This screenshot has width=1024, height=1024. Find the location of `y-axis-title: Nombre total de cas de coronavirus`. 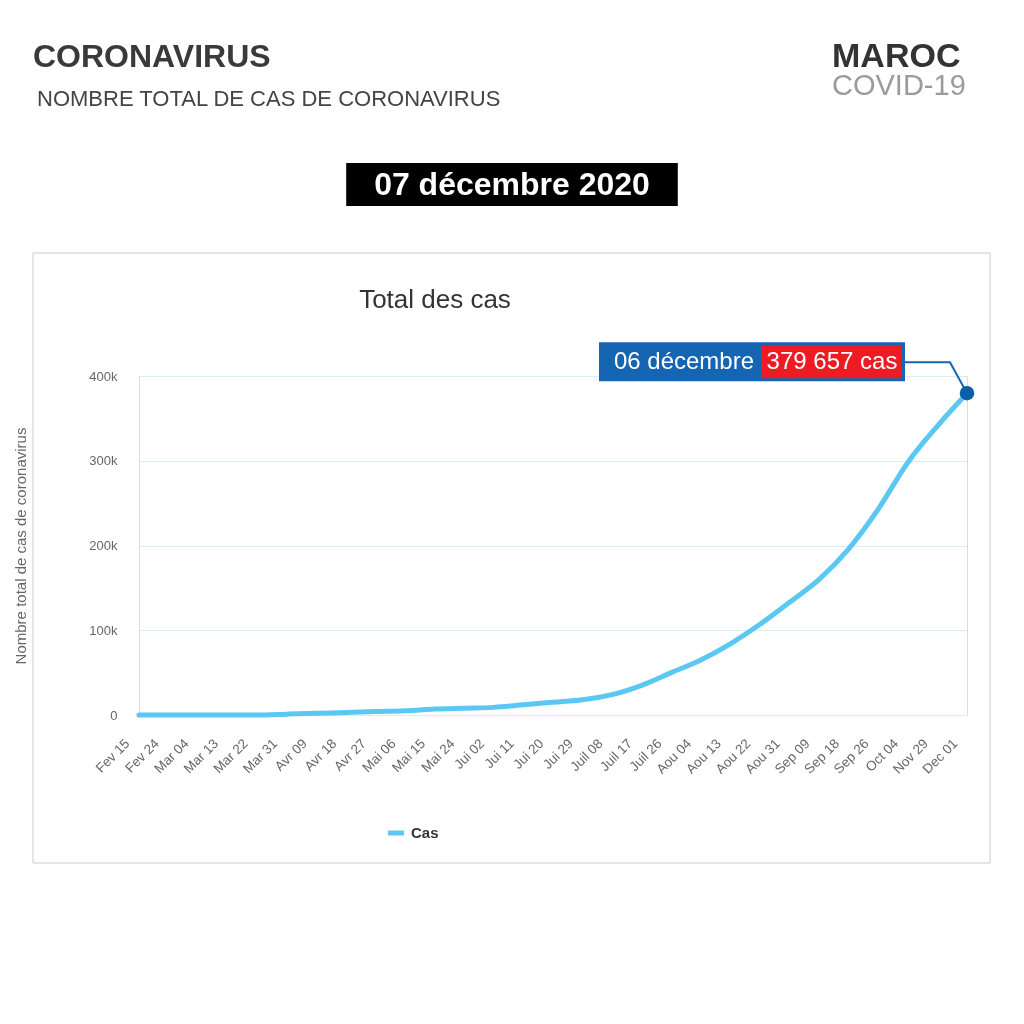

y-axis-title: Nombre total de cas de coronavirus is located at coordinates (20, 546).